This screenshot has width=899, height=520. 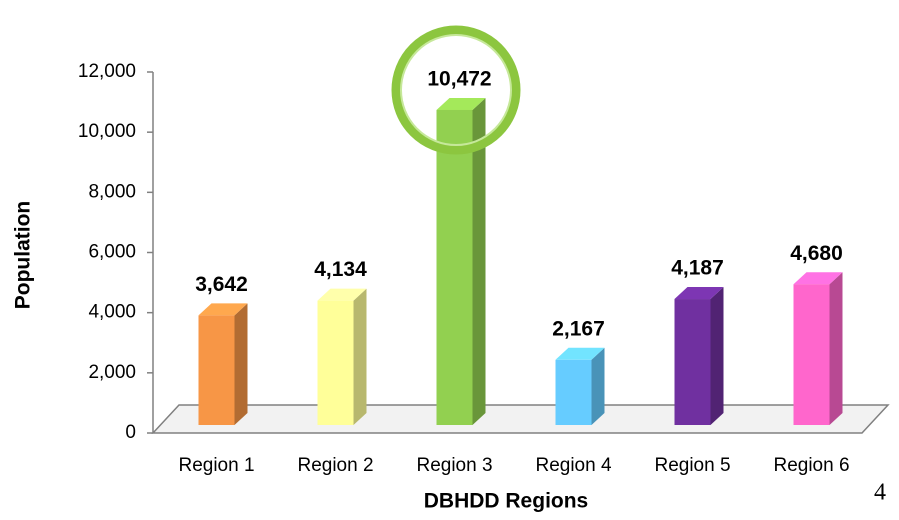 I want to click on y-tick-label: 12,000, so click(x=107, y=71).